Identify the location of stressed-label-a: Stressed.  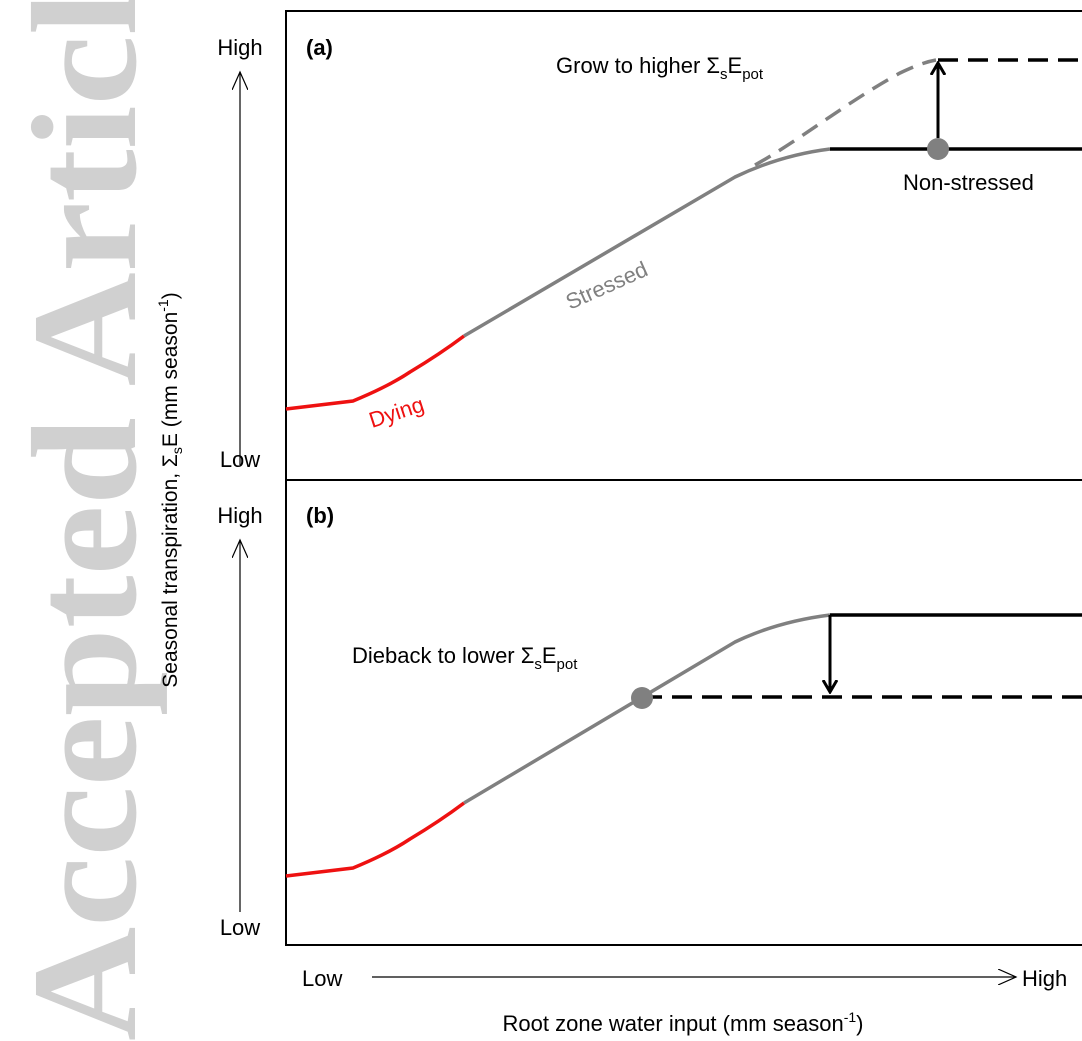
(606, 285).